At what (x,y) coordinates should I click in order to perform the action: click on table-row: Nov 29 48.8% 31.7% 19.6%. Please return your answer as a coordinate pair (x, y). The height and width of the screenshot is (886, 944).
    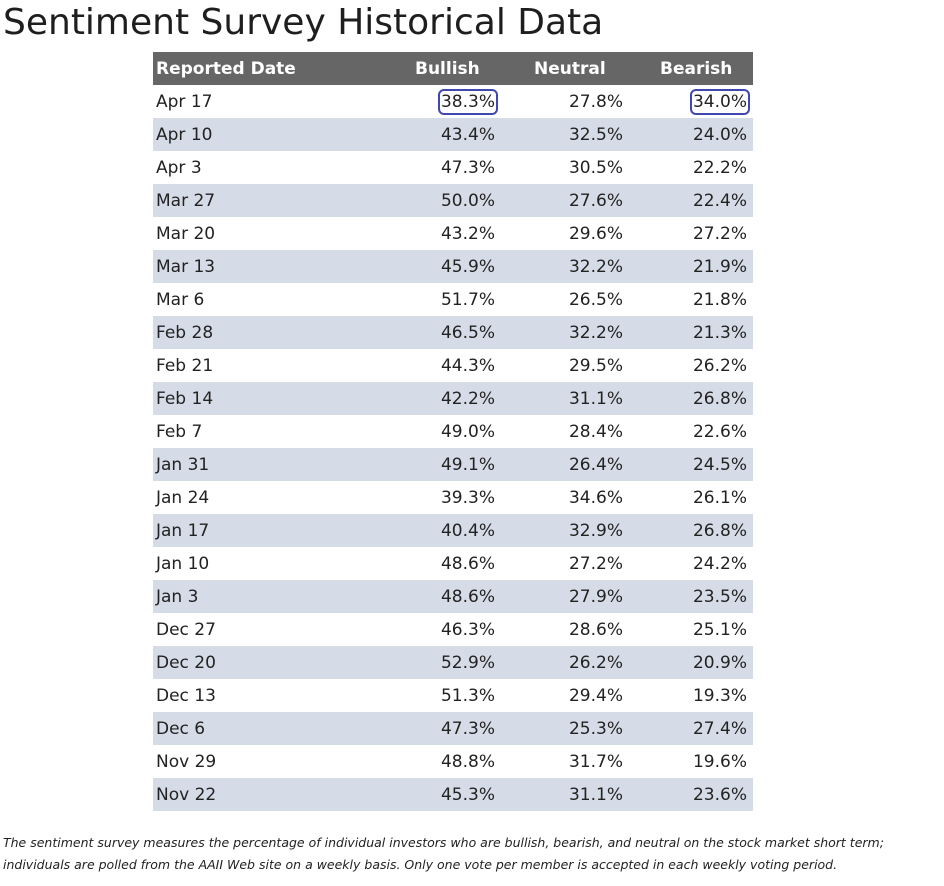
    Looking at the image, I should click on (453, 761).